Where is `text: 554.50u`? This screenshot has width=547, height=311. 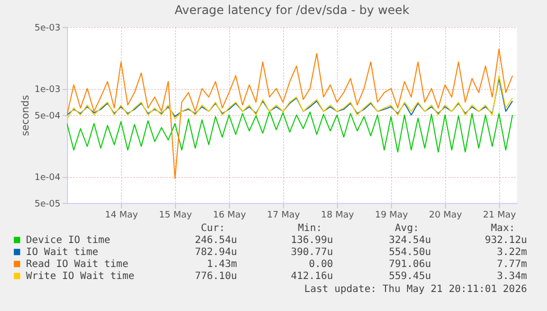
text: 554.50u is located at coordinates (409, 252).